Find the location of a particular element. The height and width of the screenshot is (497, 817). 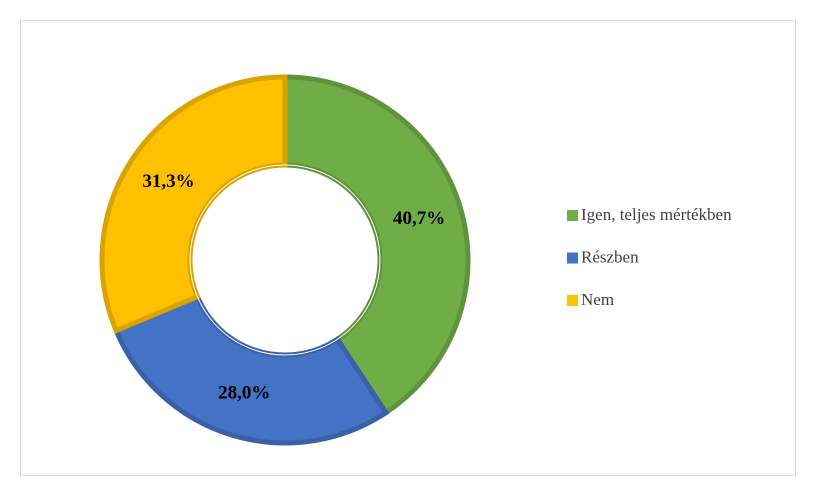

legend-label: Részben is located at coordinates (610, 256).